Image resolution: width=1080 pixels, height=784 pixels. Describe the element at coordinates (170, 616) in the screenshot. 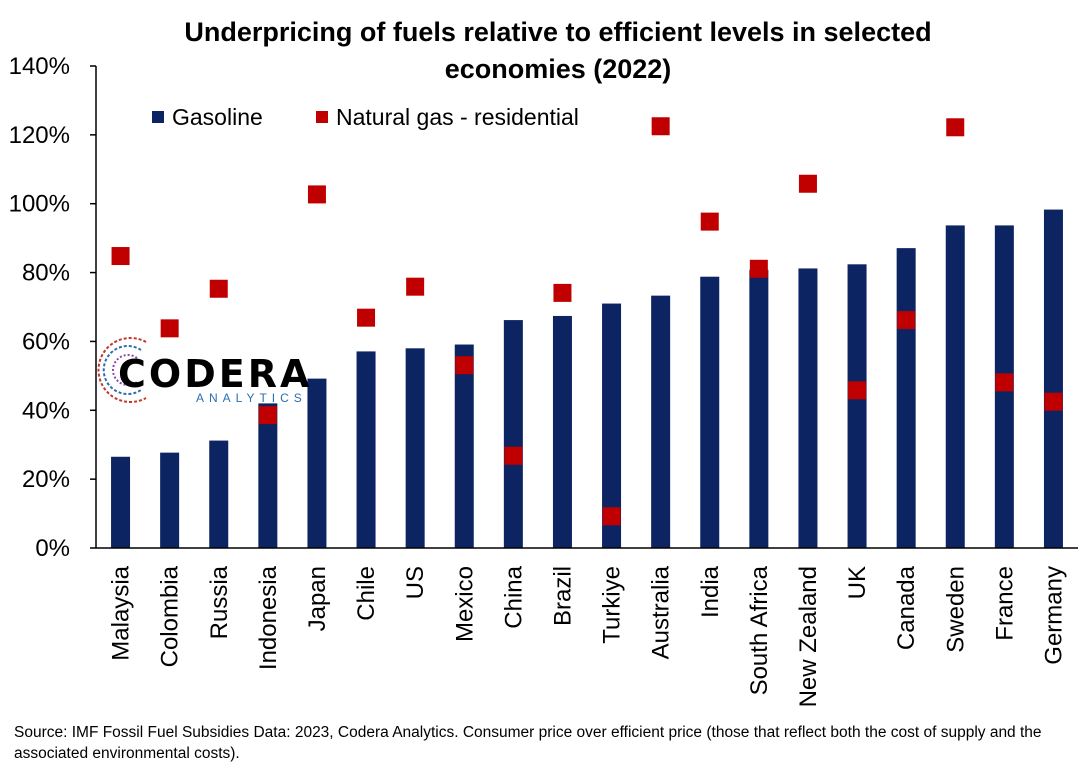

I see `x-tick-label: Colombia` at that location.